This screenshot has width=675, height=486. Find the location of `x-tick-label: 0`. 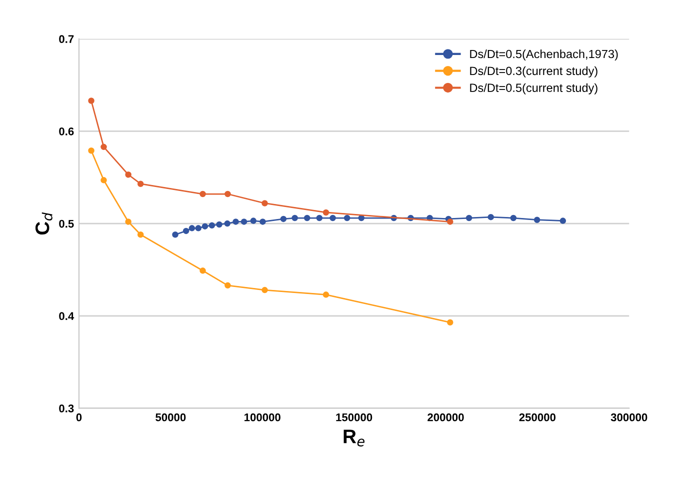

x-tick-label: 0 is located at coordinates (79, 417).